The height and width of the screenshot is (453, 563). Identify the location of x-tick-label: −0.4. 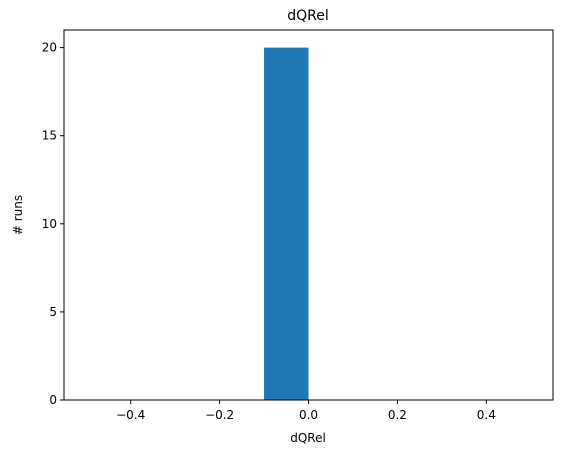
(130, 415).